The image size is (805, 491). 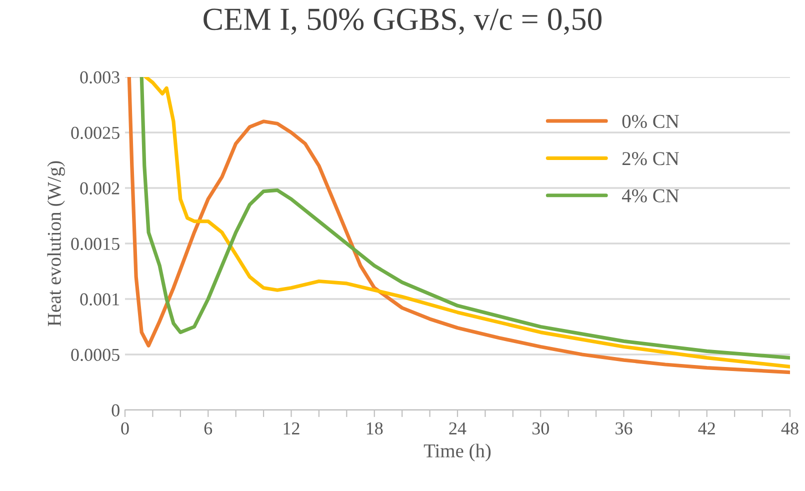 What do you see at coordinates (650, 195) in the screenshot?
I see `legend-label: 4% CN` at bounding box center [650, 195].